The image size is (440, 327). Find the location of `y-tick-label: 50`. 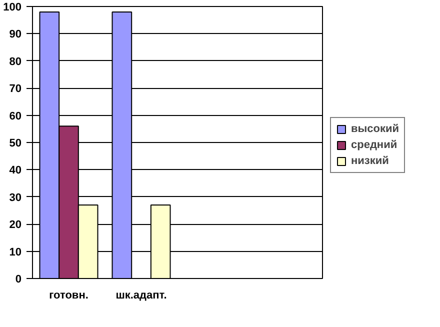

y-tick-label: 50 is located at coordinates (15, 144).